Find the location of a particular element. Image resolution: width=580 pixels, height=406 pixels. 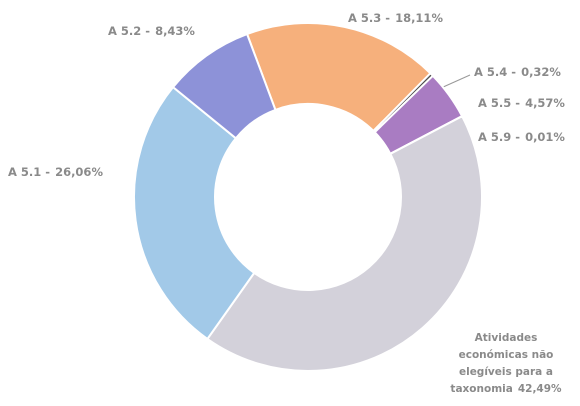

category-label: A 5.4 - is located at coordinates (495, 72).